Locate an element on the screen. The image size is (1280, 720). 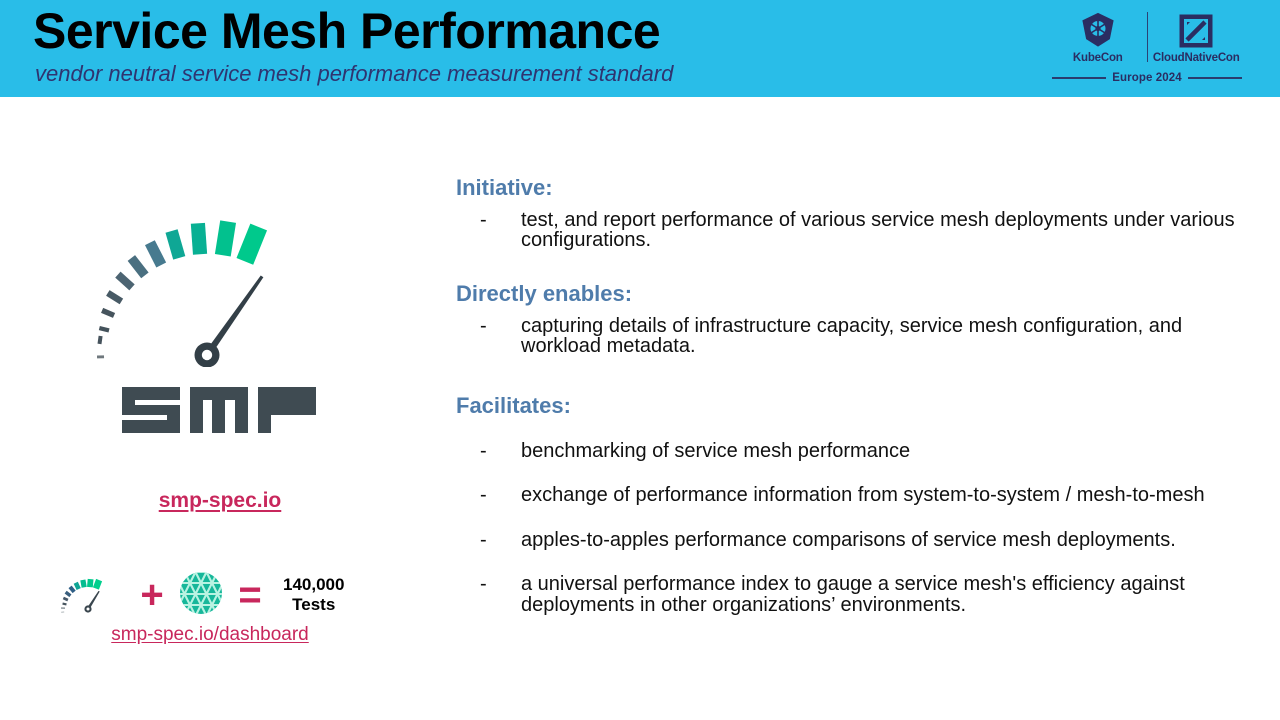
conference-logo-row: KubeCon CloudNativeCon is located at coordinates (1147, 37).